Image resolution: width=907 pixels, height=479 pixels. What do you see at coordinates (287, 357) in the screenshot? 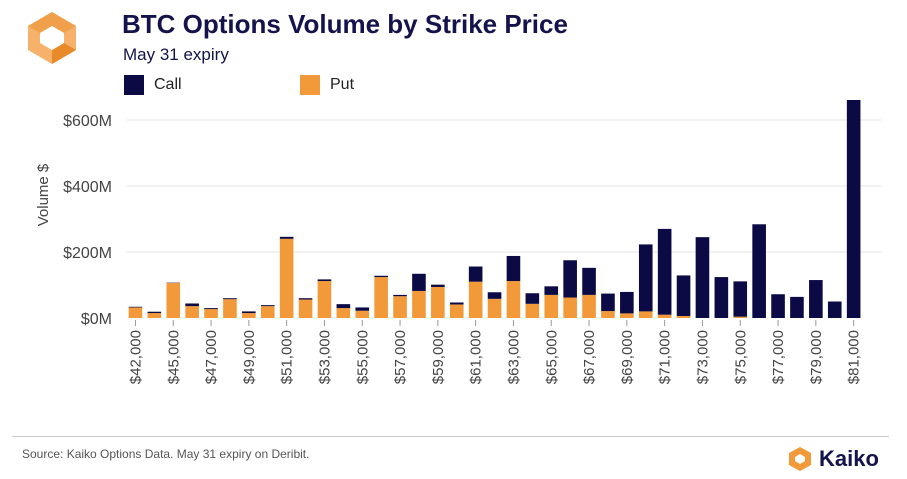
I see `x-tick-label: $51,000` at bounding box center [287, 357].